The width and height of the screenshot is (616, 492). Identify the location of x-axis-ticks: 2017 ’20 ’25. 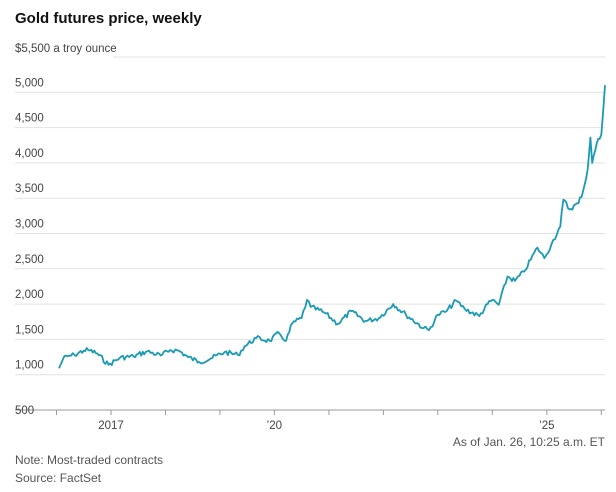
(328, 421).